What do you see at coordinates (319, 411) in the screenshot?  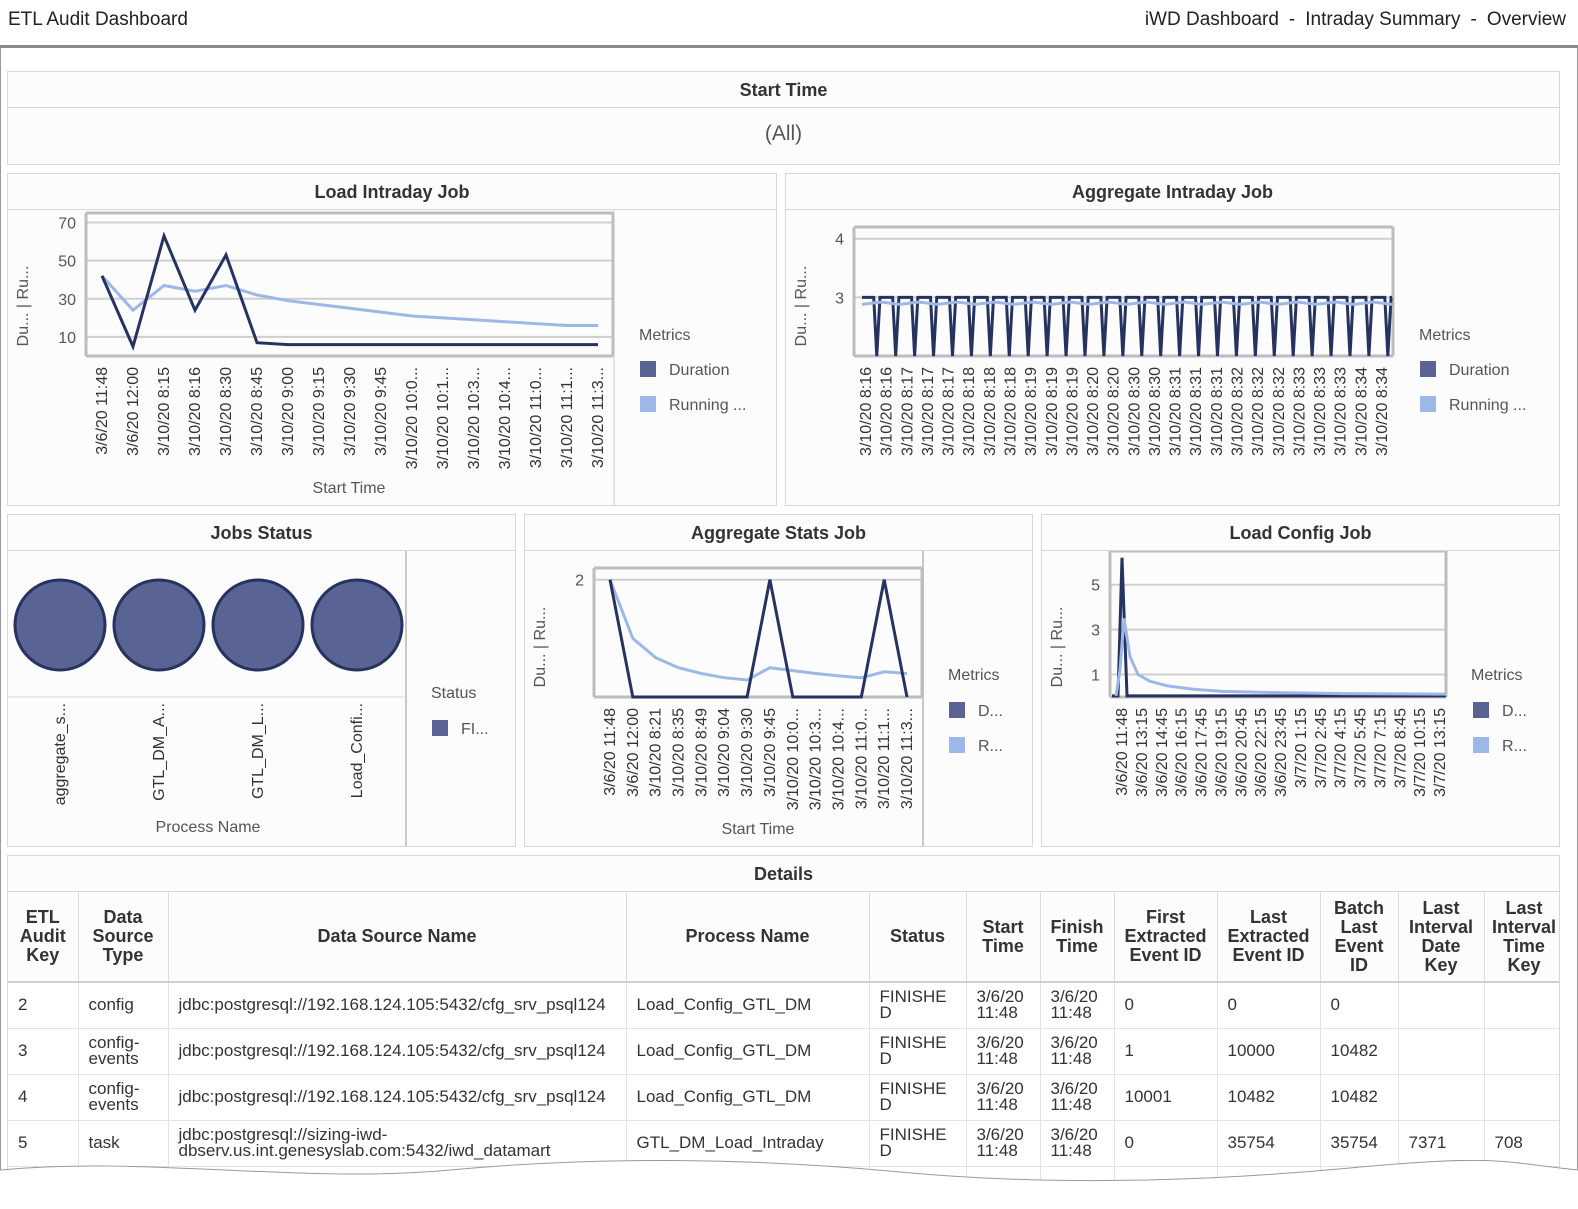 I see `x-tick-label: 3/10/20 9:15` at bounding box center [319, 411].